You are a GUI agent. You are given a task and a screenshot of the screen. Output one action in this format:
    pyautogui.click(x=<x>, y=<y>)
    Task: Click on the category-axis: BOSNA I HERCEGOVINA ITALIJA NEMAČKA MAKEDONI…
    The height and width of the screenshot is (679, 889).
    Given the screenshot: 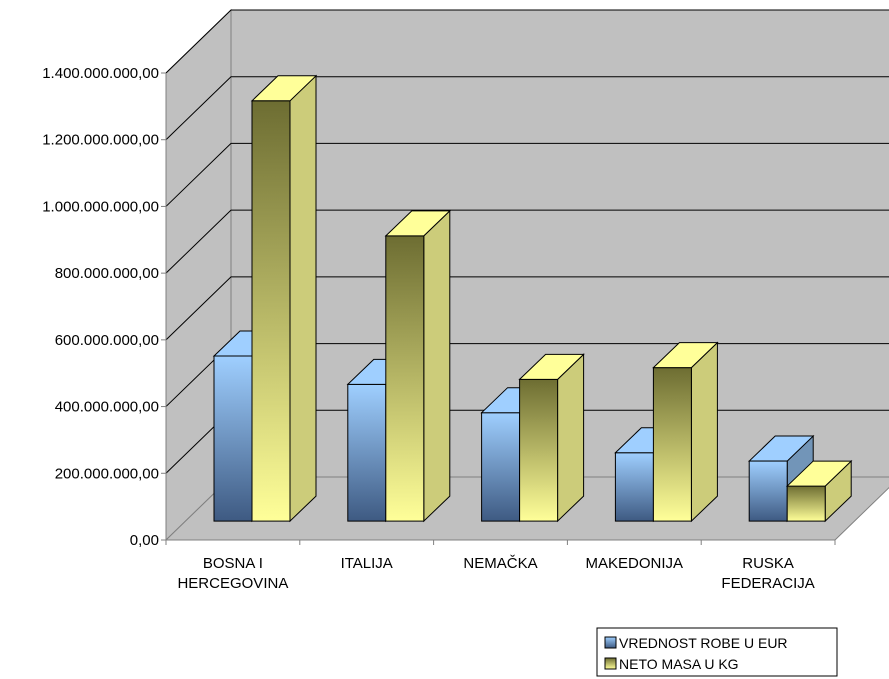 What is the action you would take?
    pyautogui.click(x=500, y=565)
    